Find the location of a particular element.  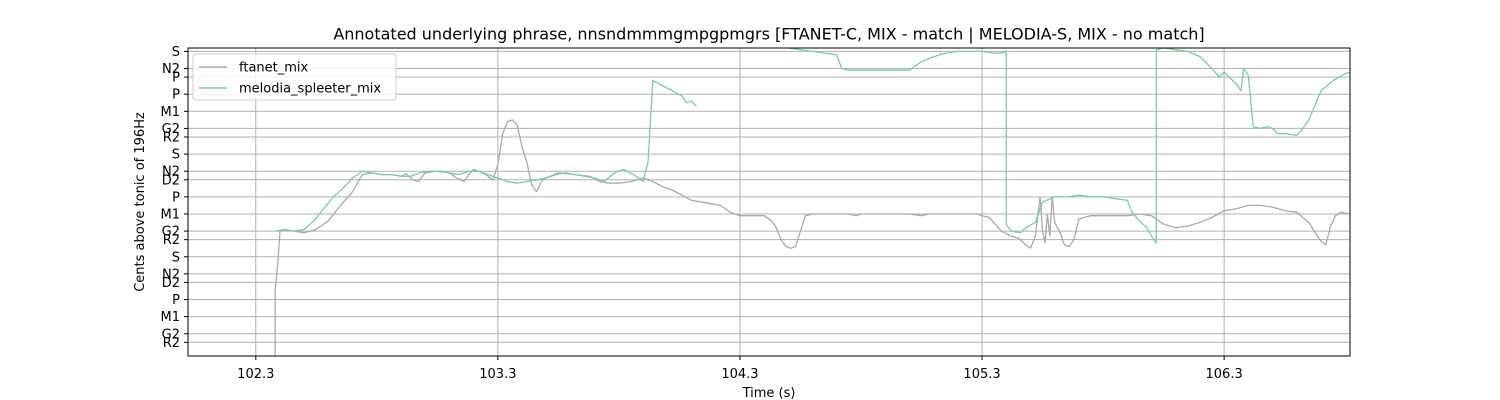

x-axis-ticks: 102.3 103.3 104.3 105.3 106.3 is located at coordinates (740, 369).